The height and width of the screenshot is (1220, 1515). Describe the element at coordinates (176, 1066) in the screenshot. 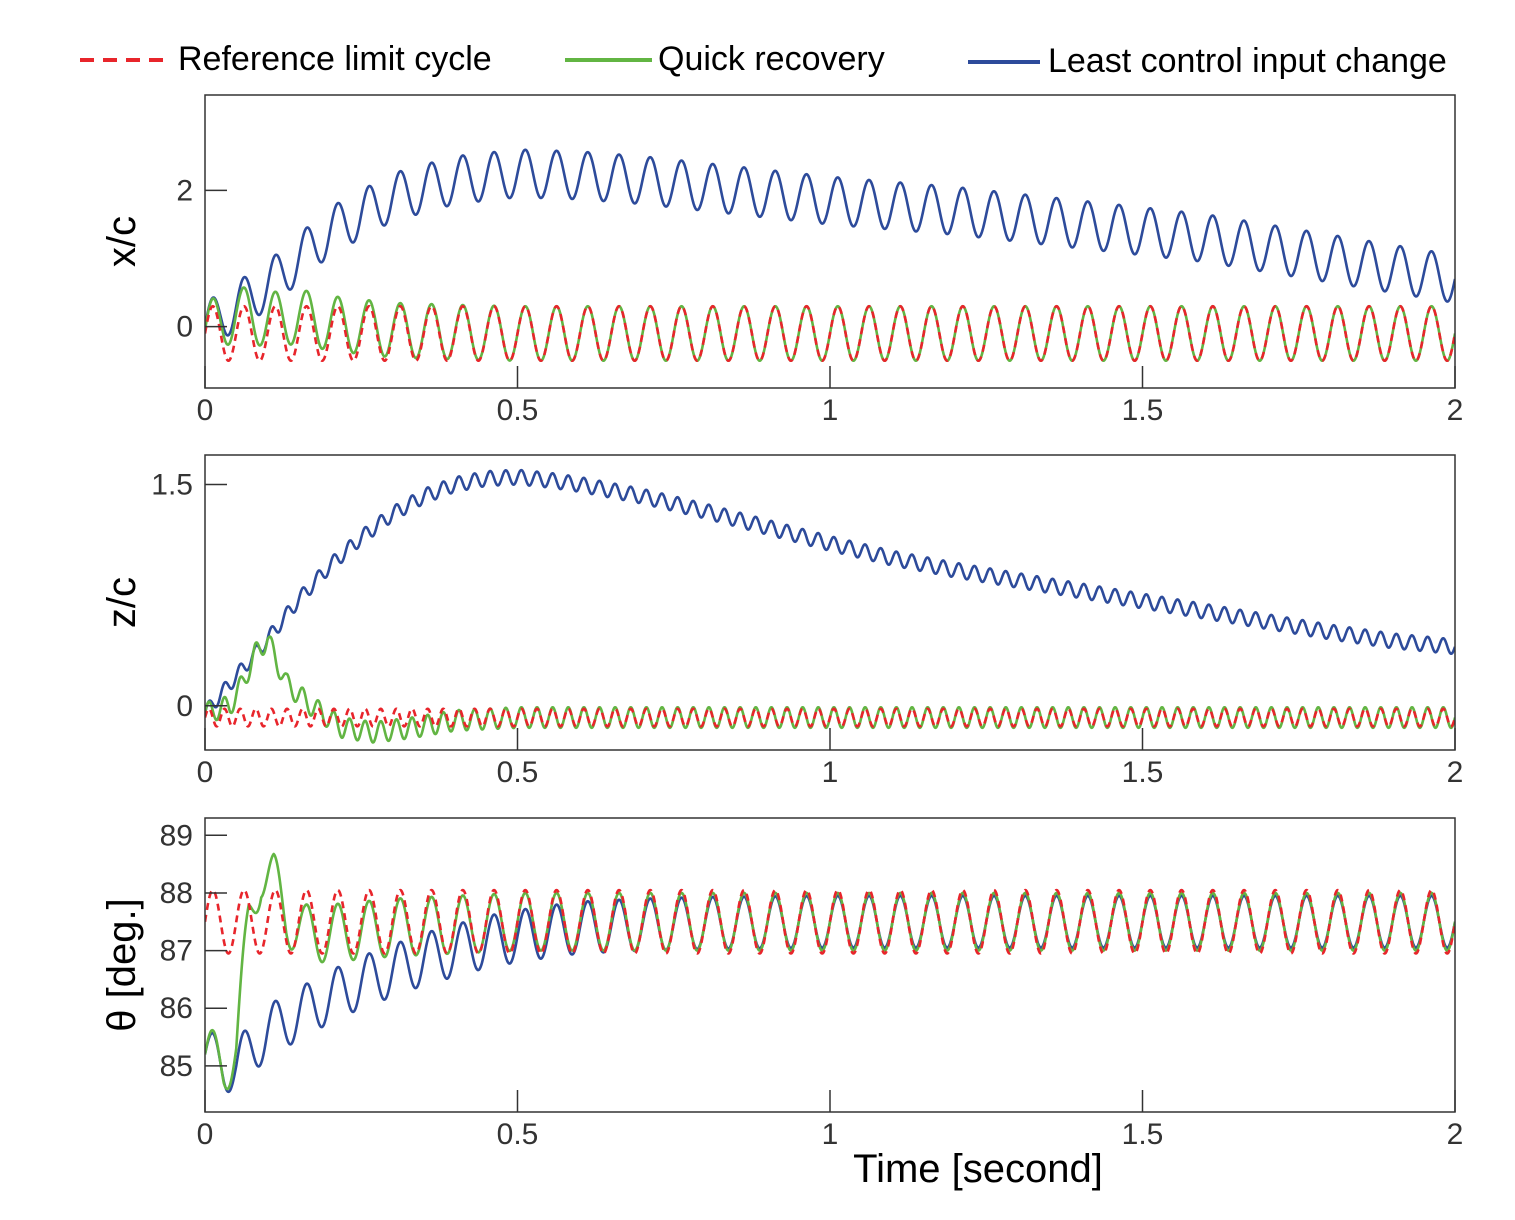

I see `y-tick-label: 85` at that location.